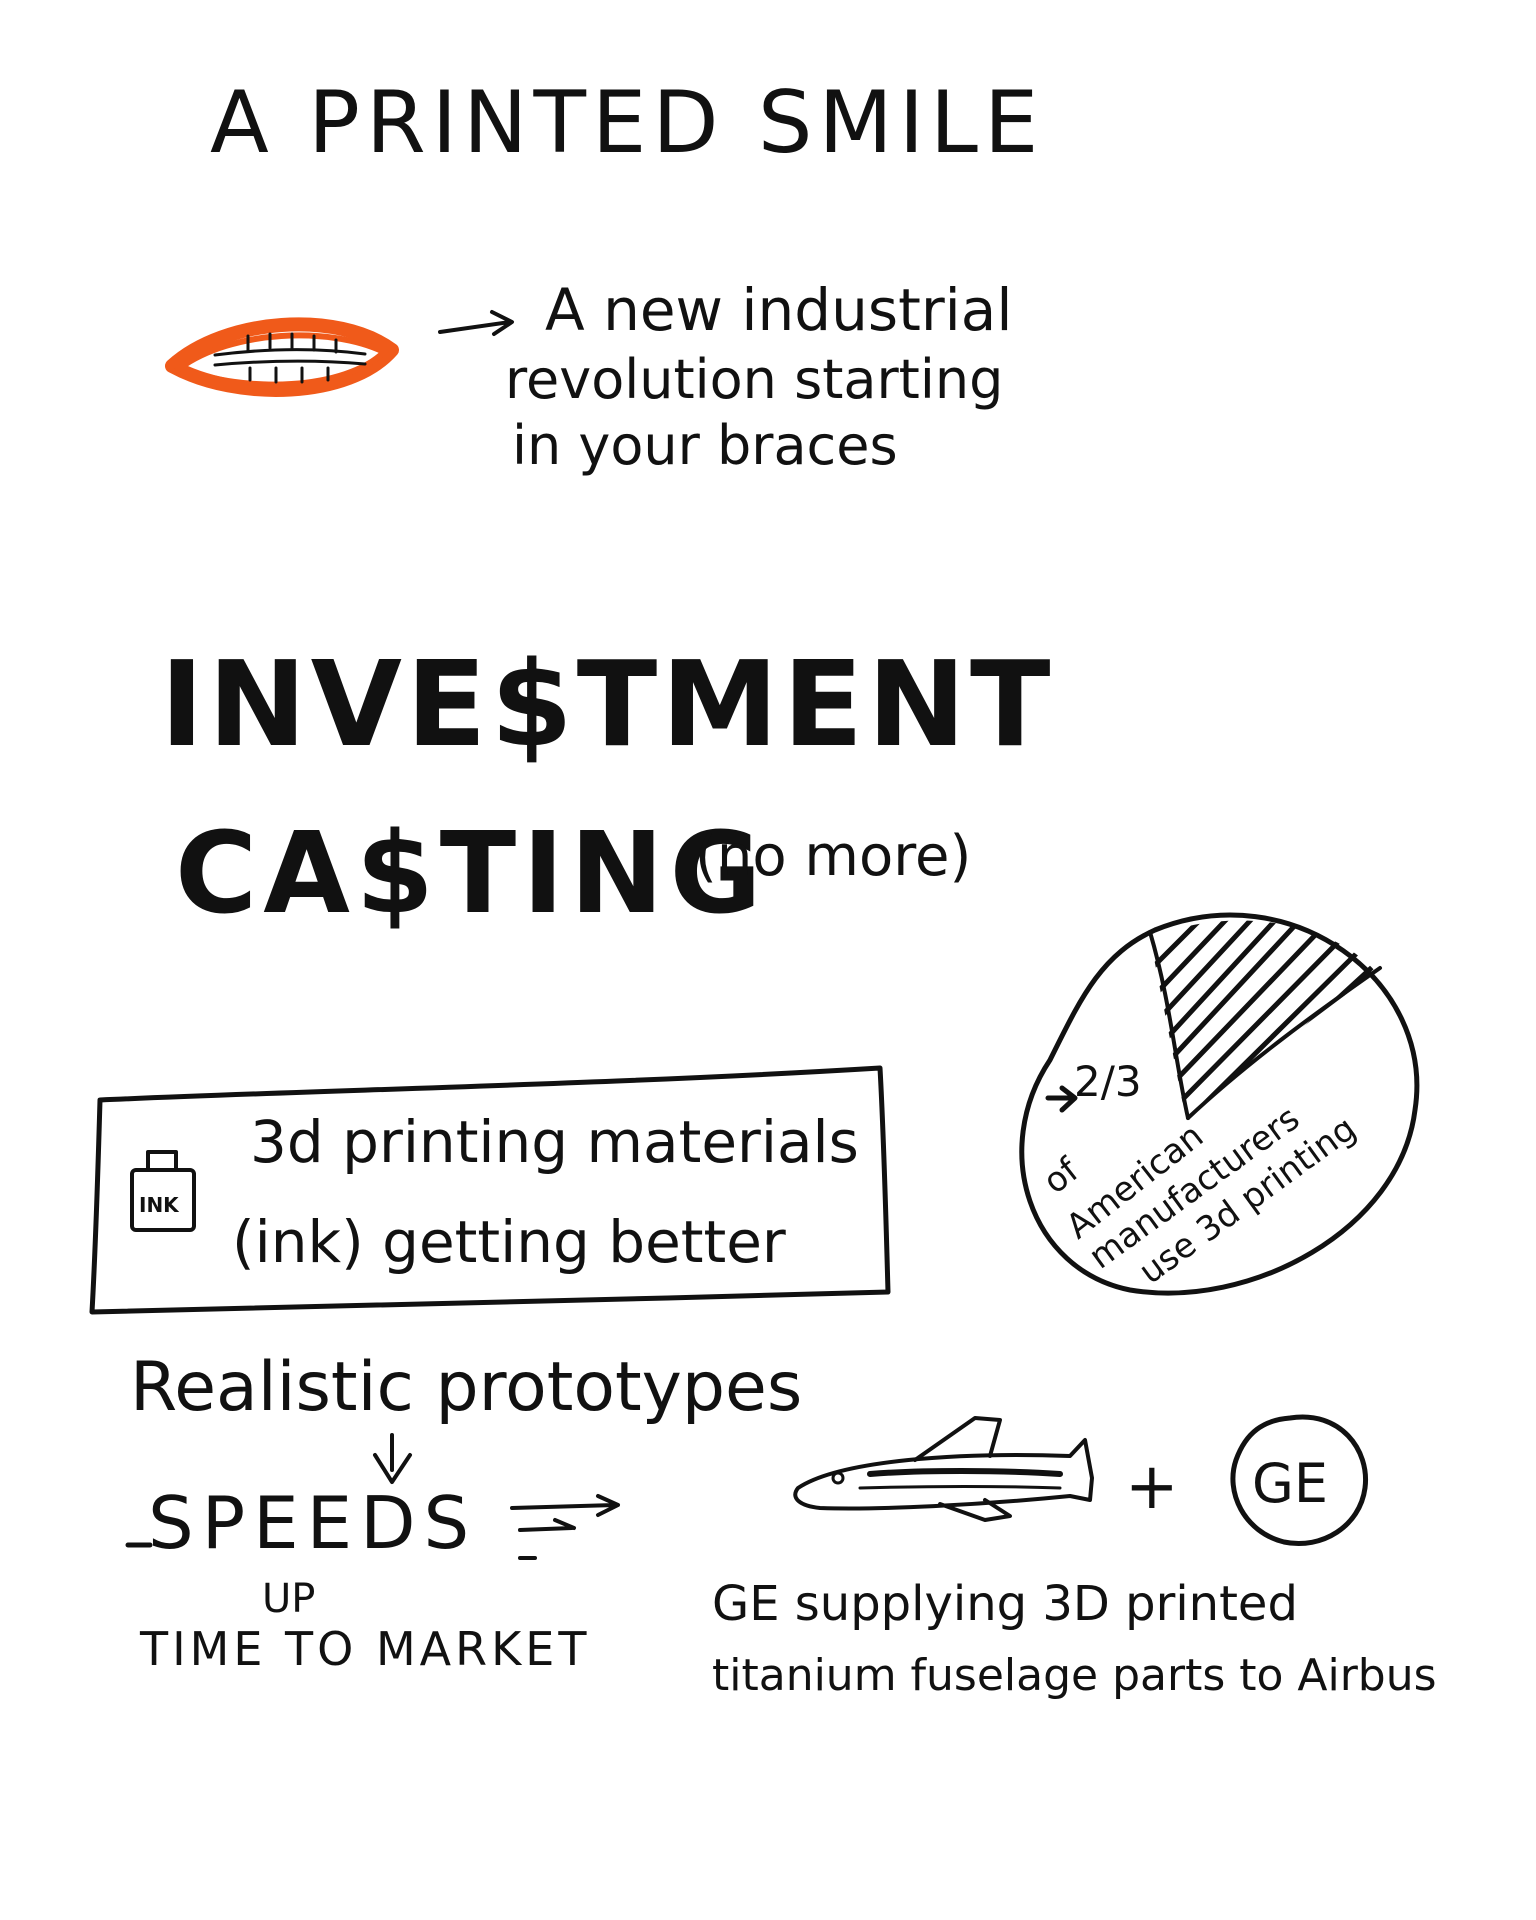 This screenshot has width=1536, height=1920. I want to click on ge-line-1: GE supplying 3D printed, so click(1005, 1604).